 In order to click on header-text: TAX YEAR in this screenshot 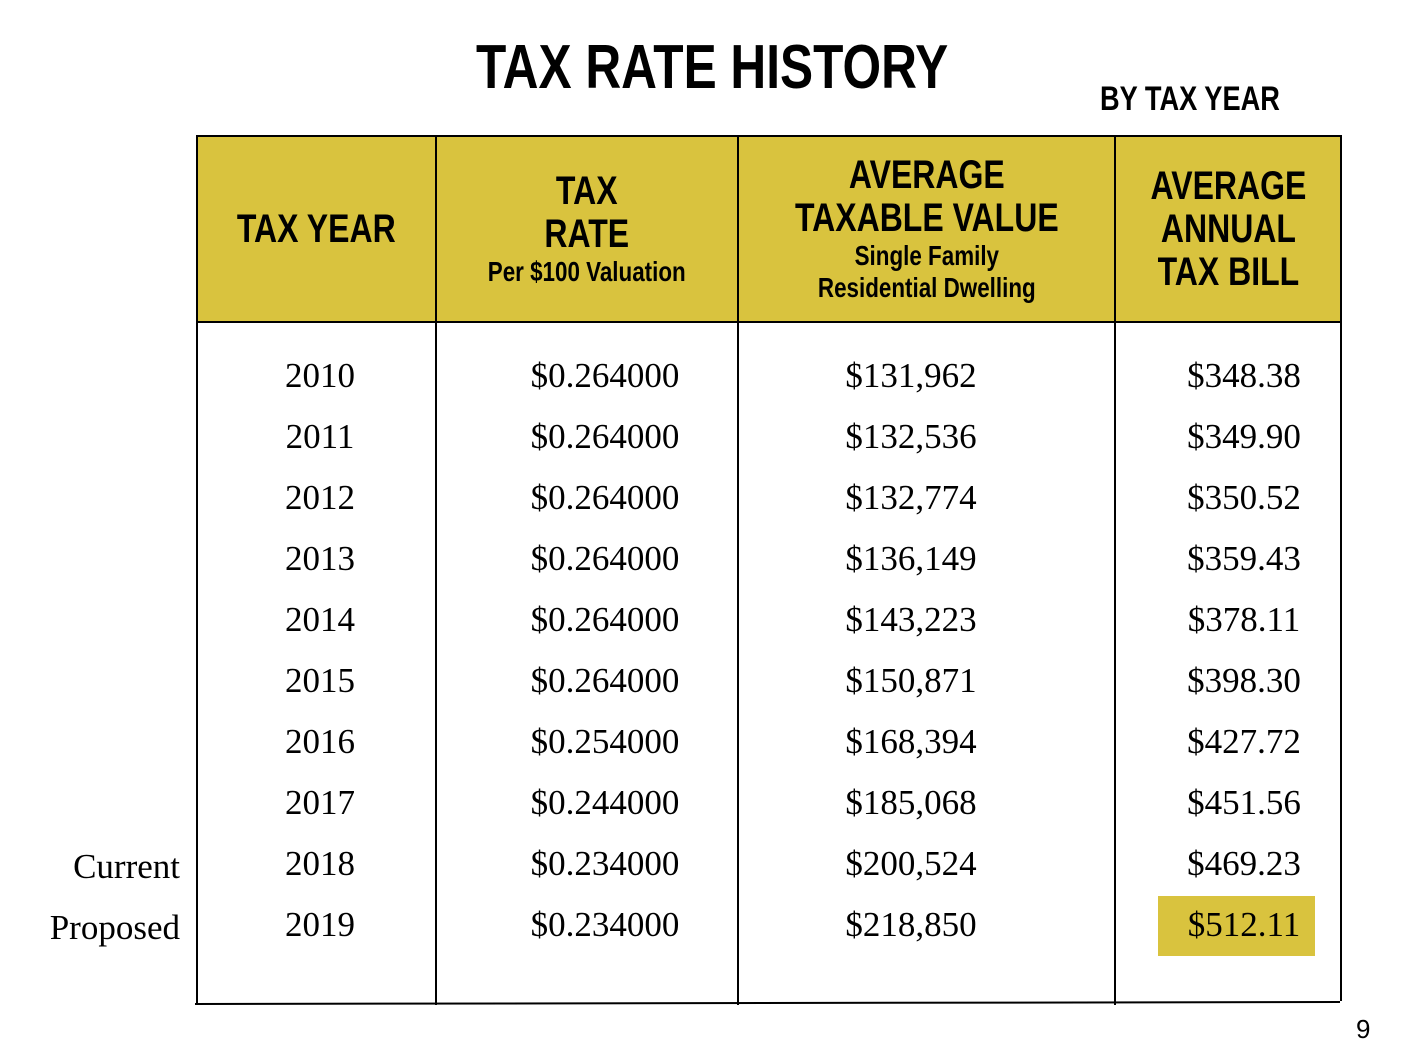, I will do `click(316, 228)`.